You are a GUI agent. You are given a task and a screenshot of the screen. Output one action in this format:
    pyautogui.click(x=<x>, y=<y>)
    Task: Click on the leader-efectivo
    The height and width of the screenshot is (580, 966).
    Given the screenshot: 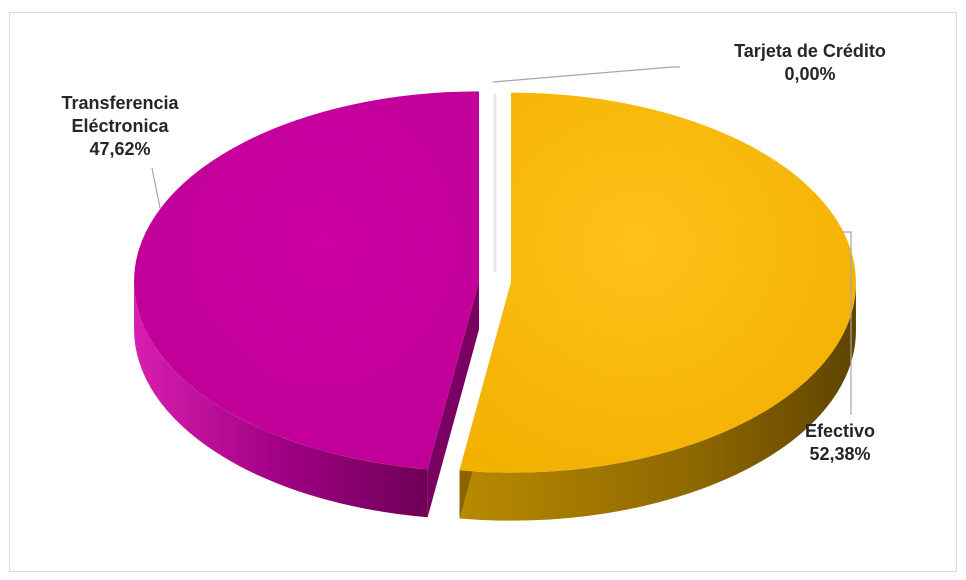 What is the action you would take?
    pyautogui.click(x=847, y=323)
    